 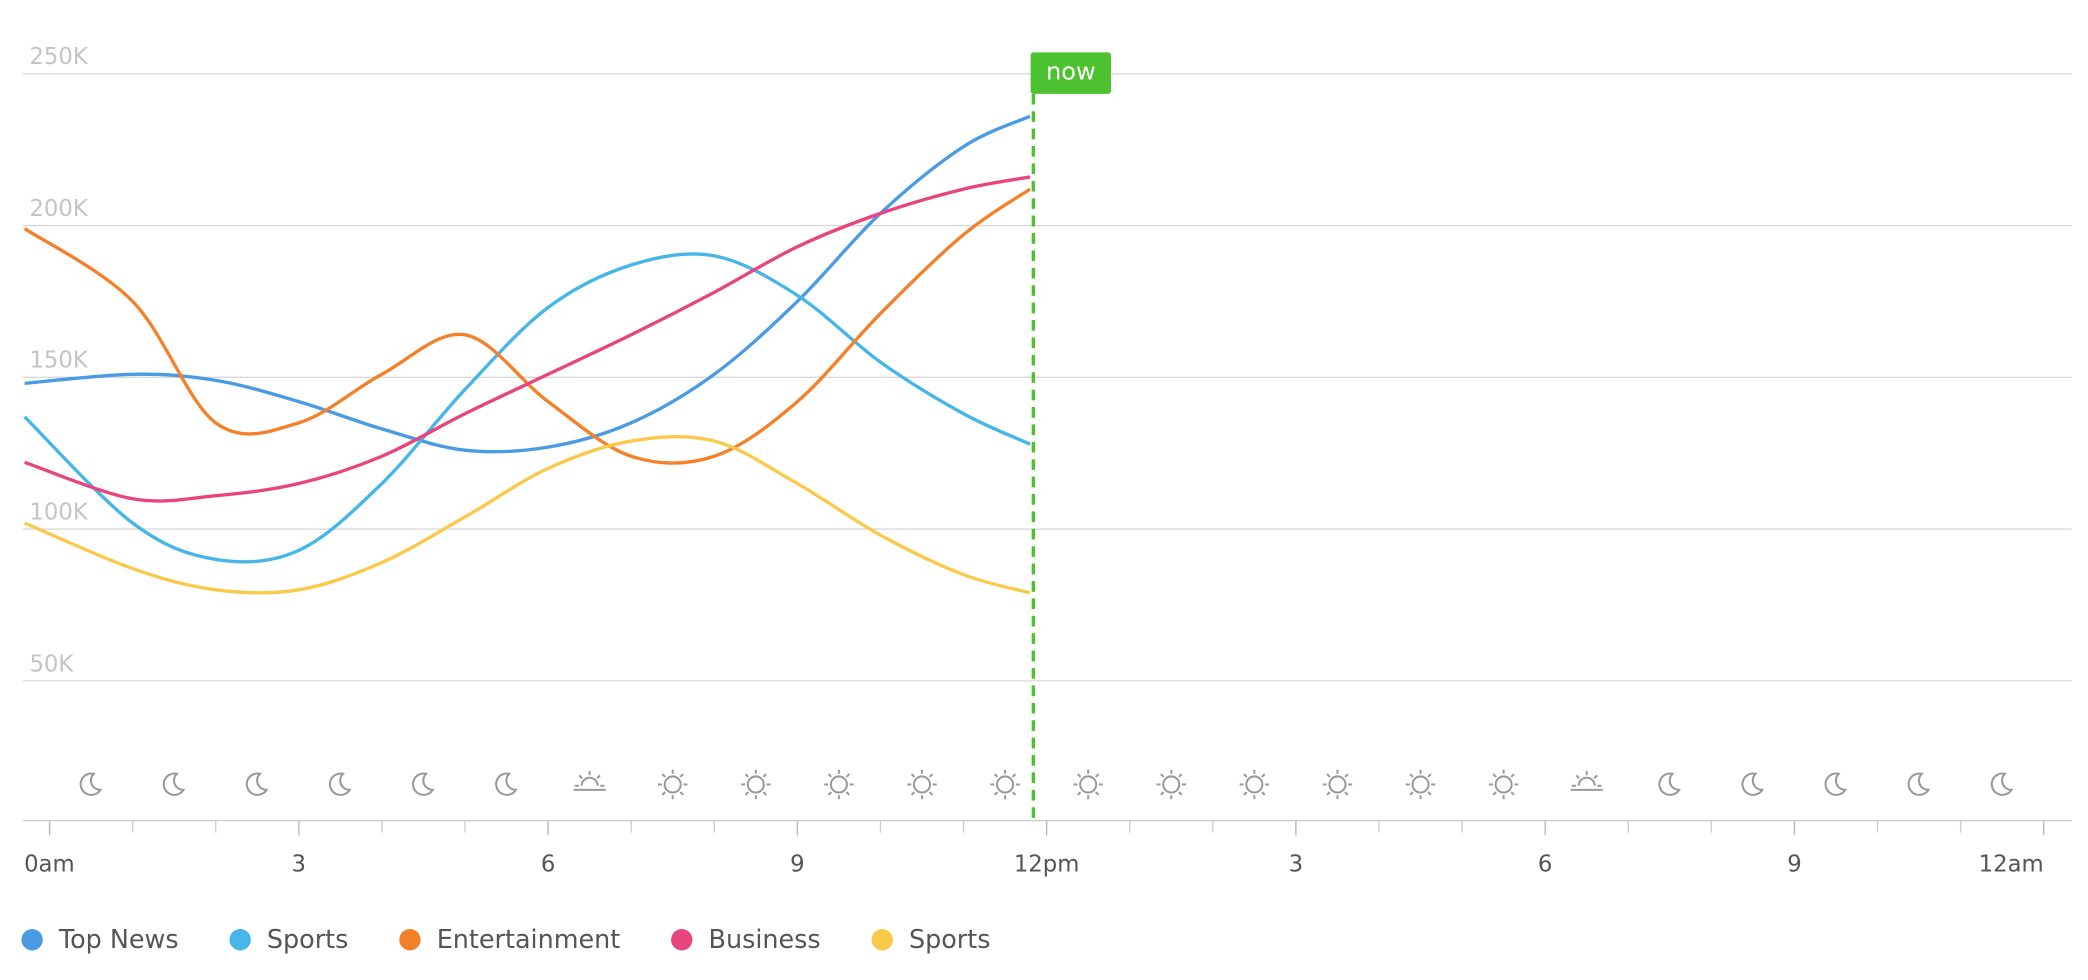 What do you see at coordinates (51, 664) in the screenshot?
I see `y-tick-label: 50K` at bounding box center [51, 664].